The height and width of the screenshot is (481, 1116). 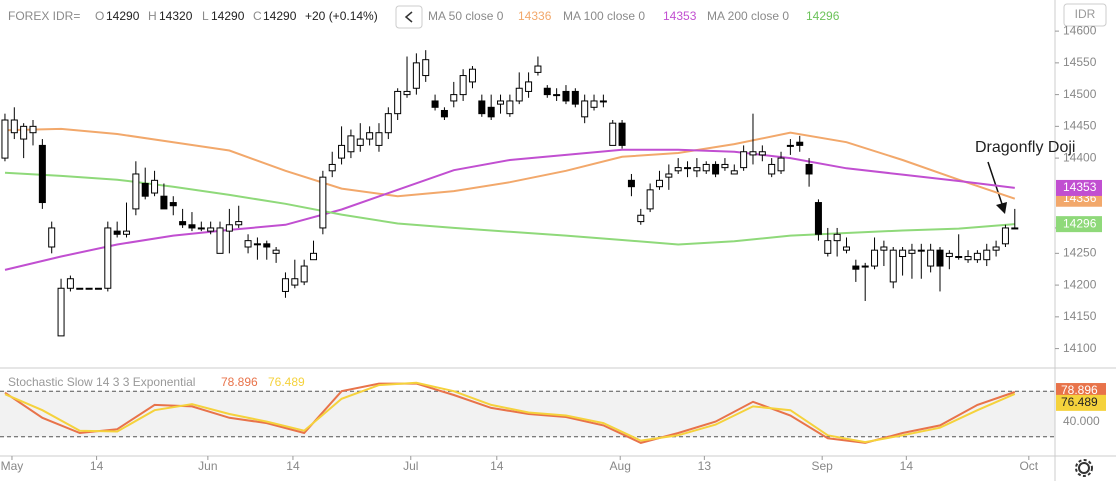 What do you see at coordinates (101, 382) in the screenshot?
I see `stoch-title: Stochastic Slow 14 3 3 Exponential` at bounding box center [101, 382].